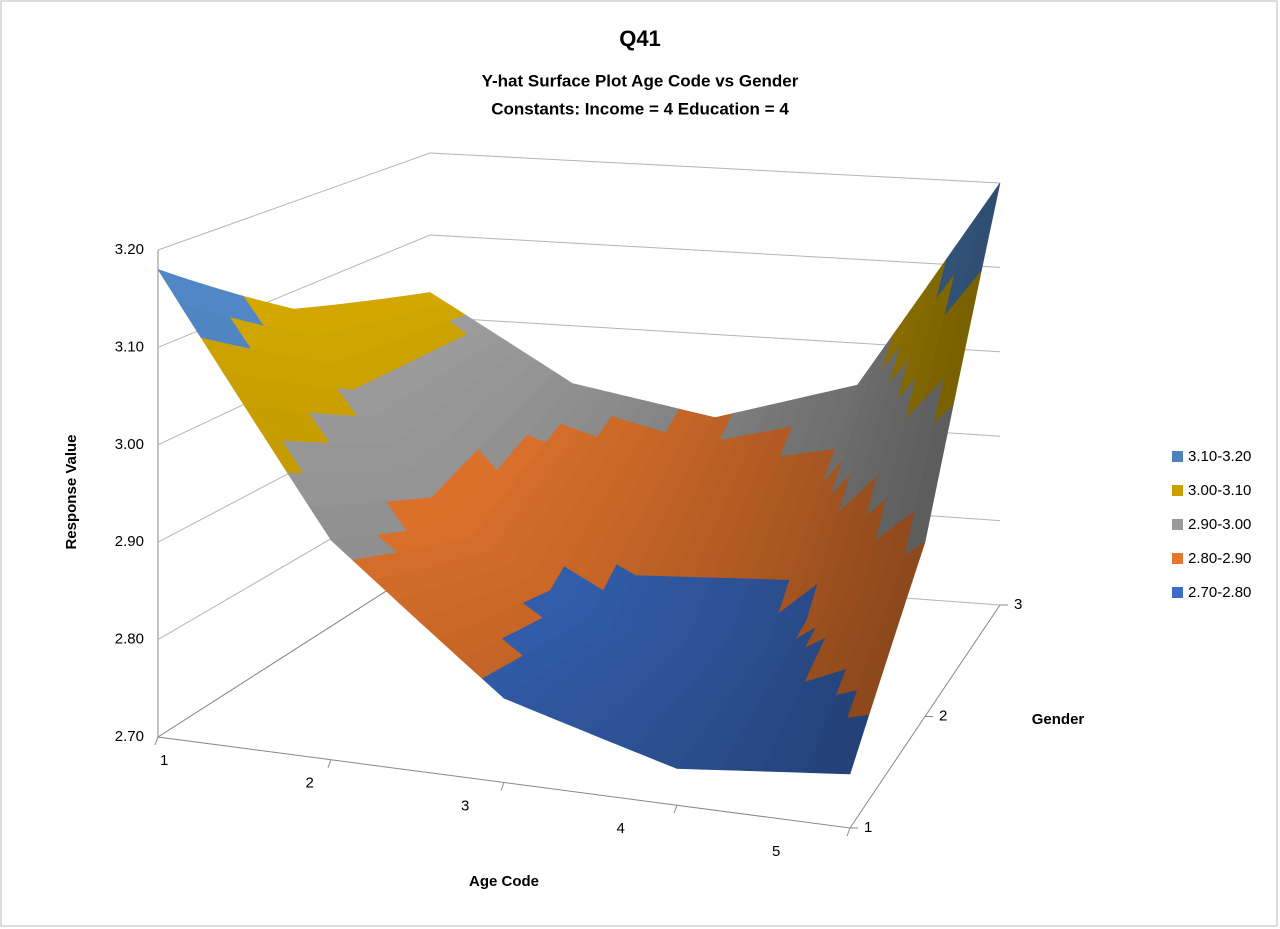 This screenshot has height=929, width=1280. Describe the element at coordinates (943, 715) in the screenshot. I see `y-tick-label: 2` at that location.